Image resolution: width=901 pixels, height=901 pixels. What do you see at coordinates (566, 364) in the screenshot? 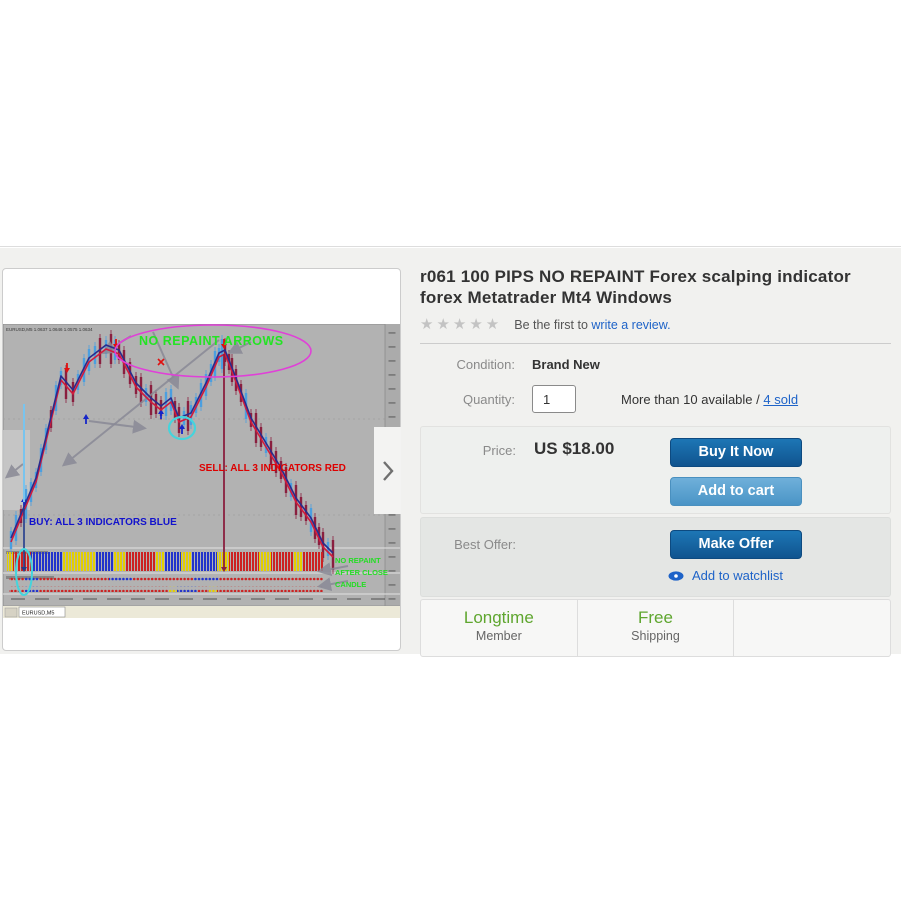
I see `condition-value: Brand New` at bounding box center [566, 364].